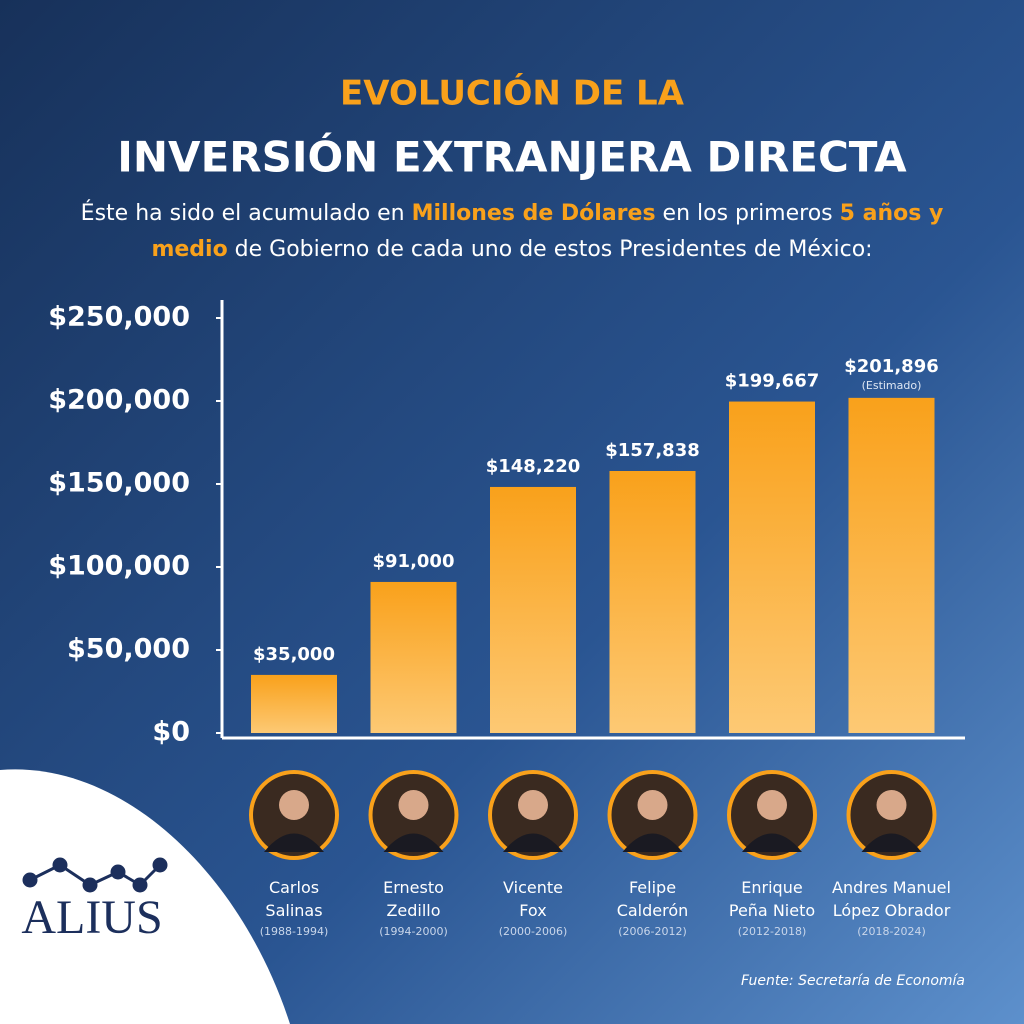 Image resolution: width=1024 pixels, height=1024 pixels. What do you see at coordinates (95, 875) in the screenshot?
I see `logo-icon` at bounding box center [95, 875].